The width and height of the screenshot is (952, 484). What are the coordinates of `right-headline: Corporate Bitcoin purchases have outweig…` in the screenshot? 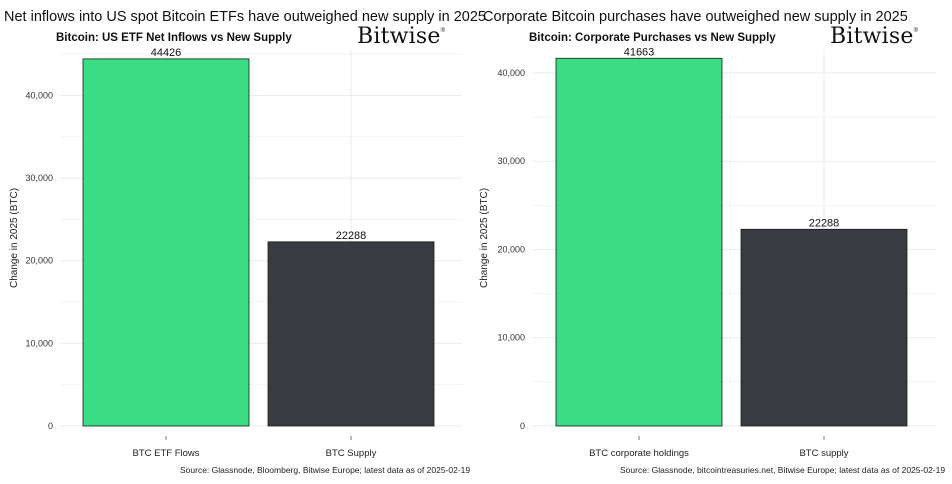 It's located at (695, 17).